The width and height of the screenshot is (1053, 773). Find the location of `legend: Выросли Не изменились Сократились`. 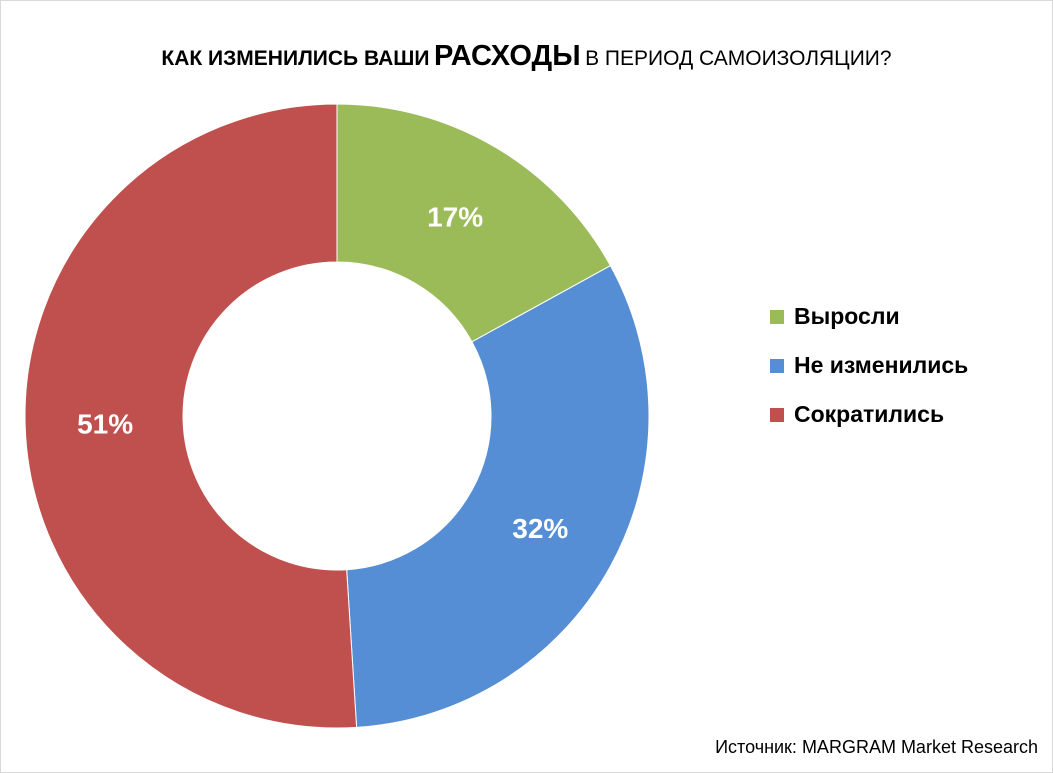

legend: Выросли Не изменились Сократились is located at coordinates (869, 365).